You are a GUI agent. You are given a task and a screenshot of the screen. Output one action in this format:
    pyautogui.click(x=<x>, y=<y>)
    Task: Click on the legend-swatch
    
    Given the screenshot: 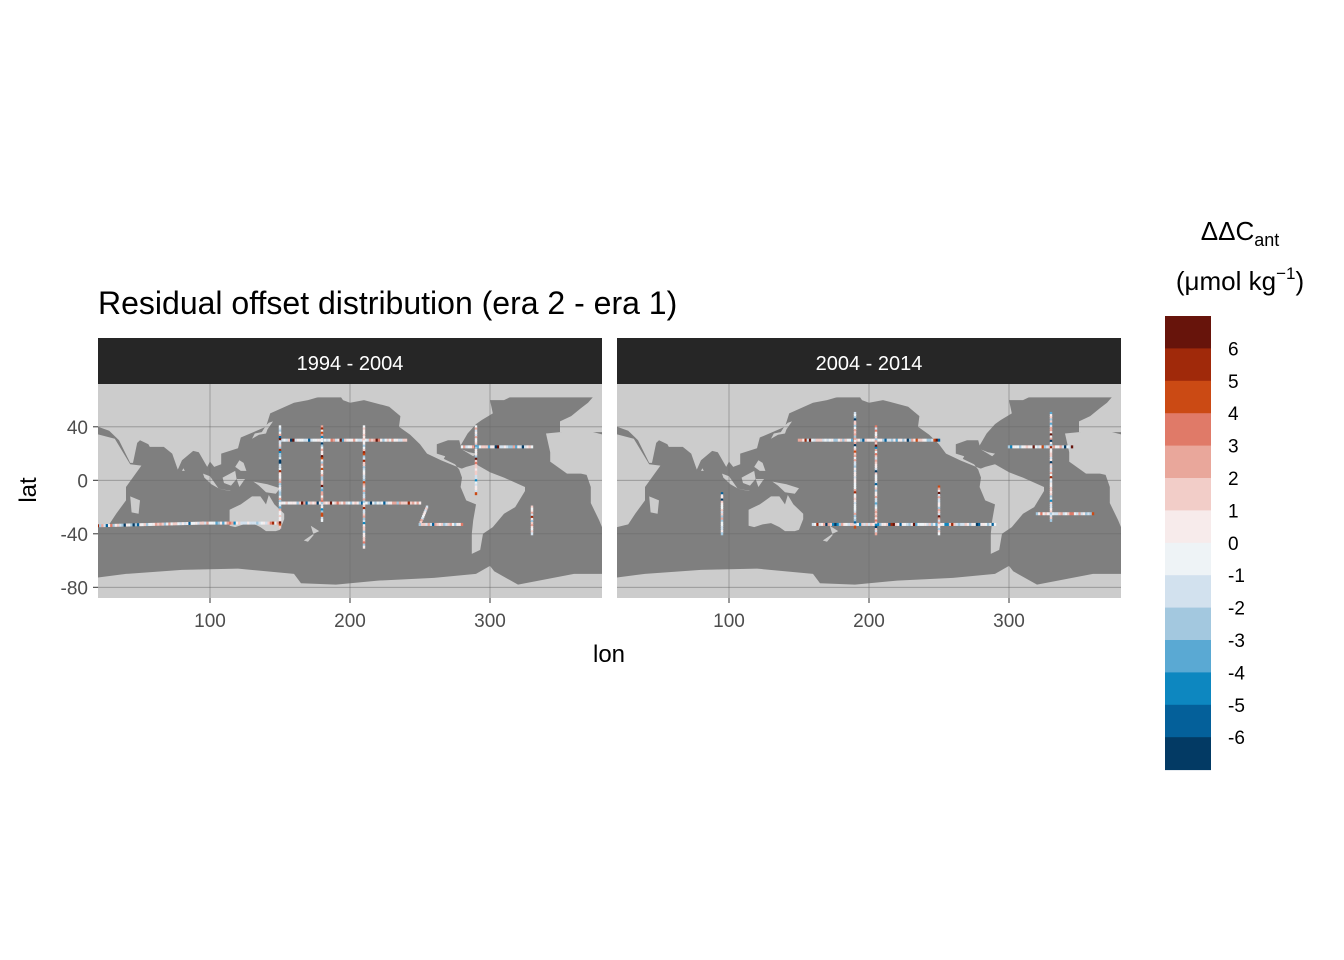 What is the action you would take?
    pyautogui.click(x=1188, y=754)
    